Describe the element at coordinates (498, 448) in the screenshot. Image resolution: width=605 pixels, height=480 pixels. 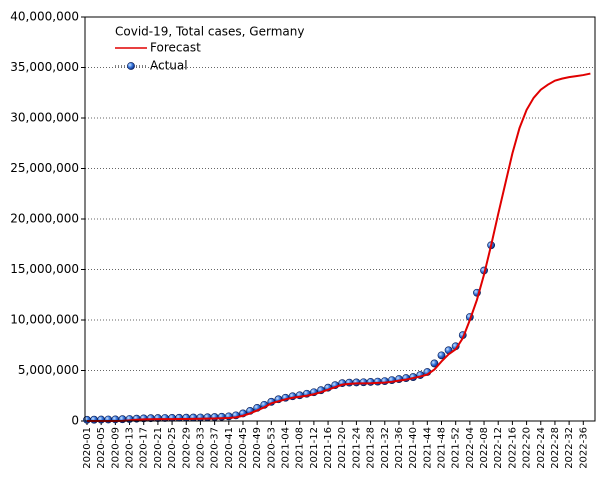
I see `x-tick-label: 2022-12` at that location.